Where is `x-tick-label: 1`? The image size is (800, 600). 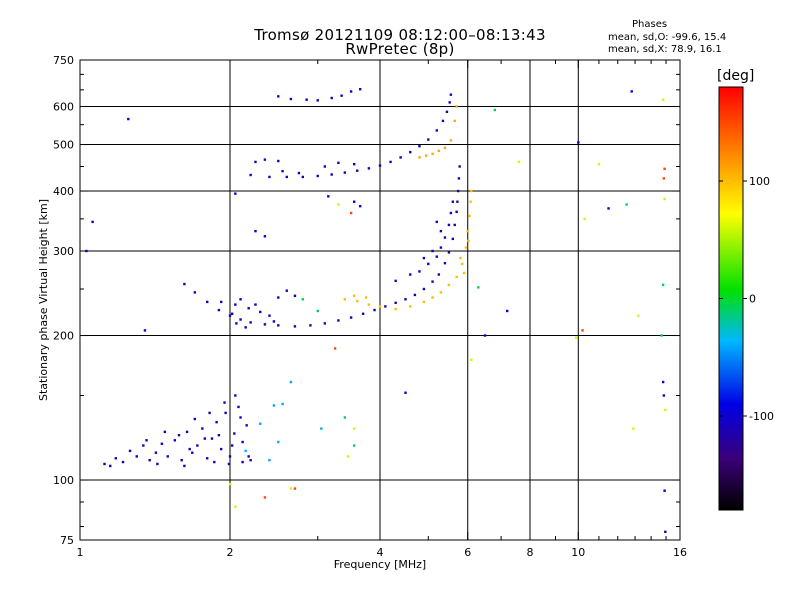 x-tick-label: 1 is located at coordinates (80, 552).